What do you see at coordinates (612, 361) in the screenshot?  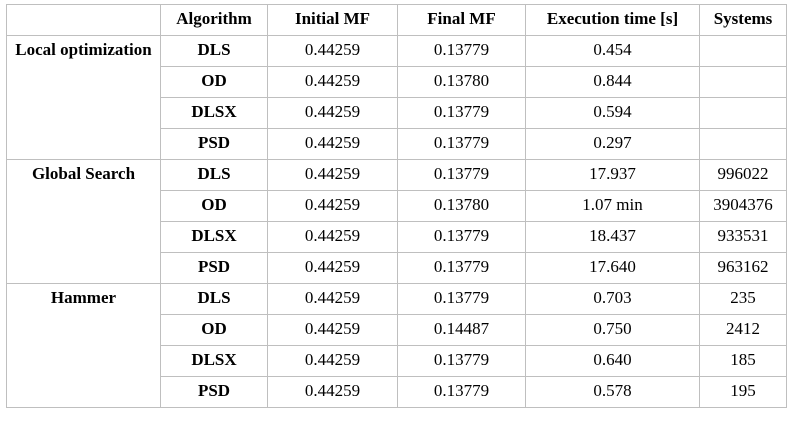 I see `cell-execution-time: 0.640` at bounding box center [612, 361].